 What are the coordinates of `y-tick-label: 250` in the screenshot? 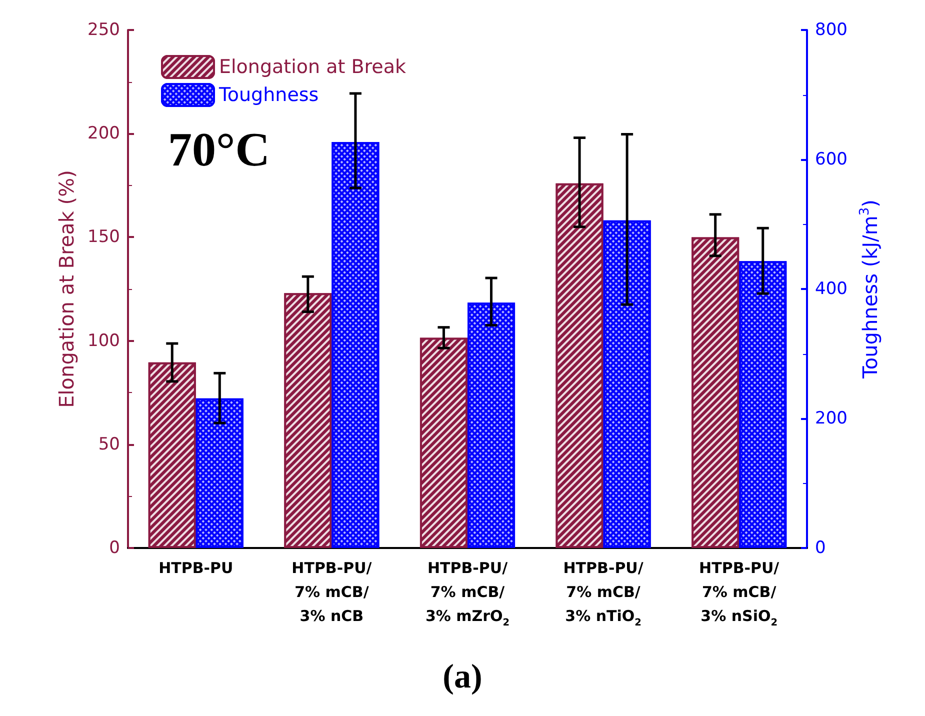 It's located at (104, 30).